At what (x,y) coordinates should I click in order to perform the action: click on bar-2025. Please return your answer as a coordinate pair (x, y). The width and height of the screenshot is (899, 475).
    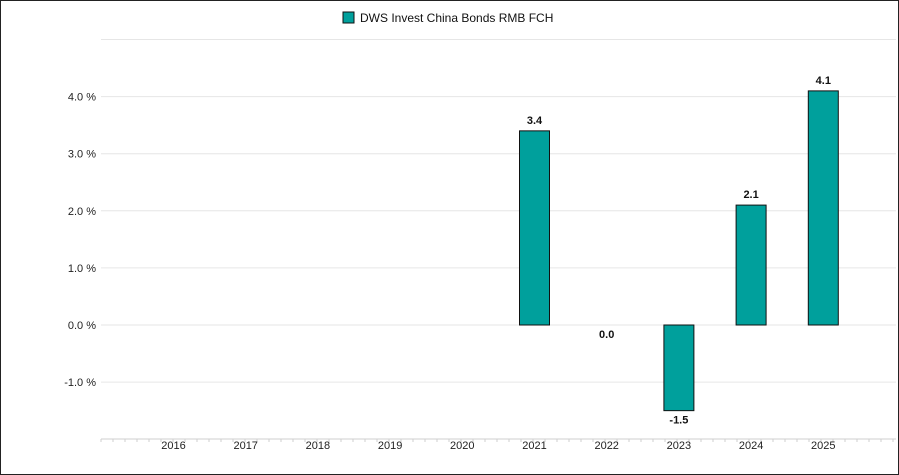
    Looking at the image, I should click on (823, 208).